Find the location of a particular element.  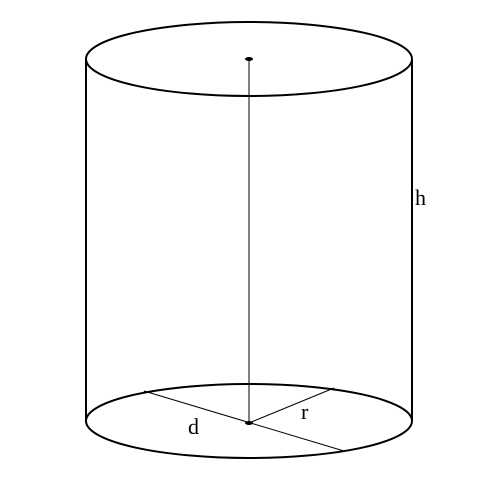

diameter-label: d is located at coordinates (193, 426).